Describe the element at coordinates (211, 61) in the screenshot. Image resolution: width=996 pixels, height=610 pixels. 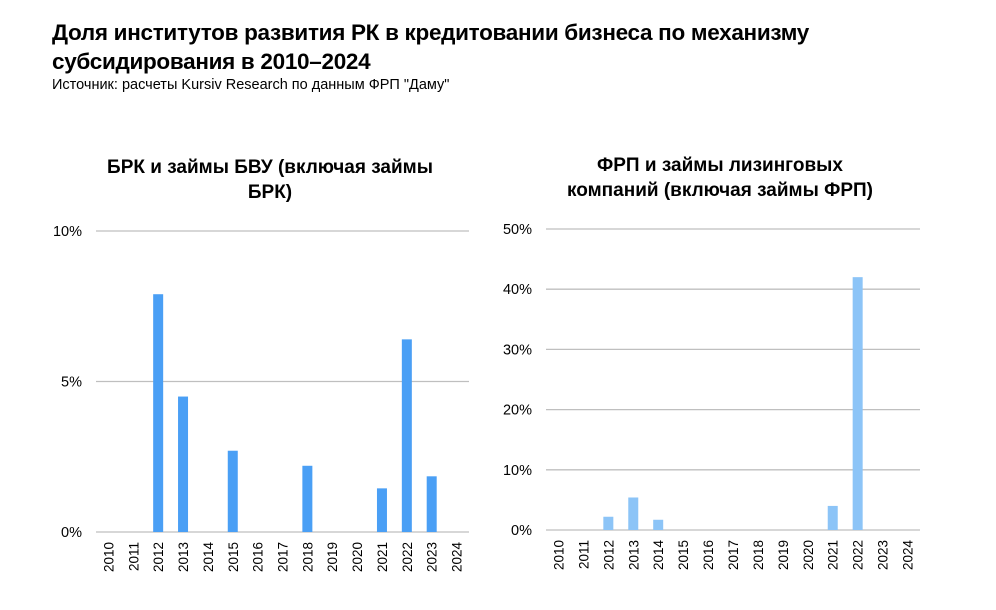
I see `page-title-line2: субсидирования в 2010–2024` at that location.